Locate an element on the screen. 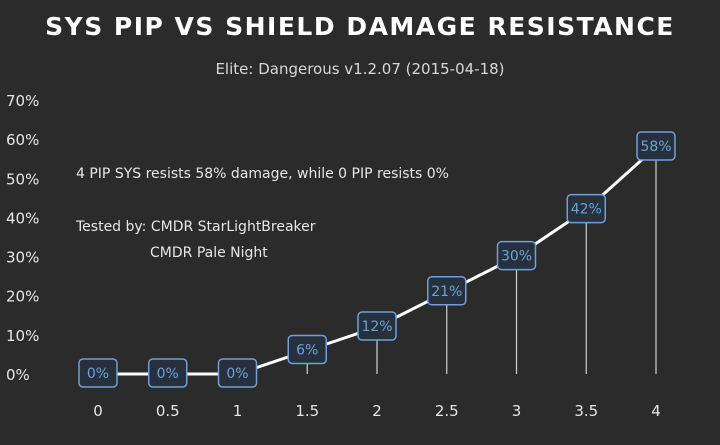 This screenshot has width=720, height=445. chart-title: SYS PIP VS SHIELD DAMAGE RESISTANCE is located at coordinates (360, 26).